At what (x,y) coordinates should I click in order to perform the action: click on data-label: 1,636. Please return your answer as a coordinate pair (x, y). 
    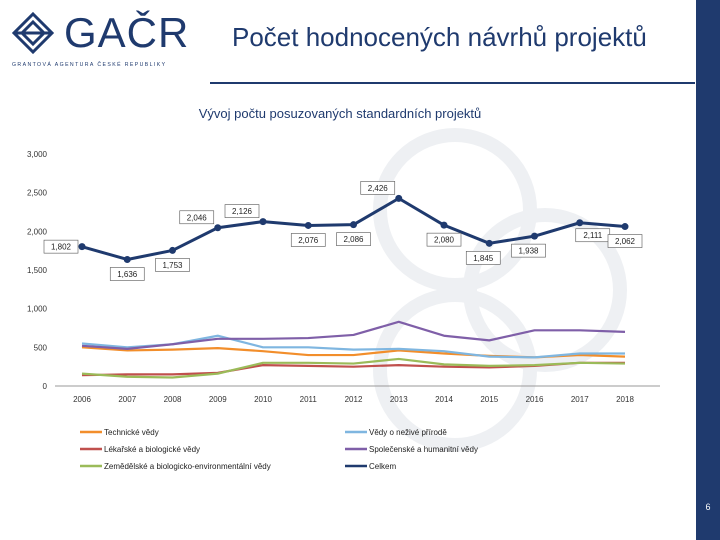
    Looking at the image, I should click on (127, 274).